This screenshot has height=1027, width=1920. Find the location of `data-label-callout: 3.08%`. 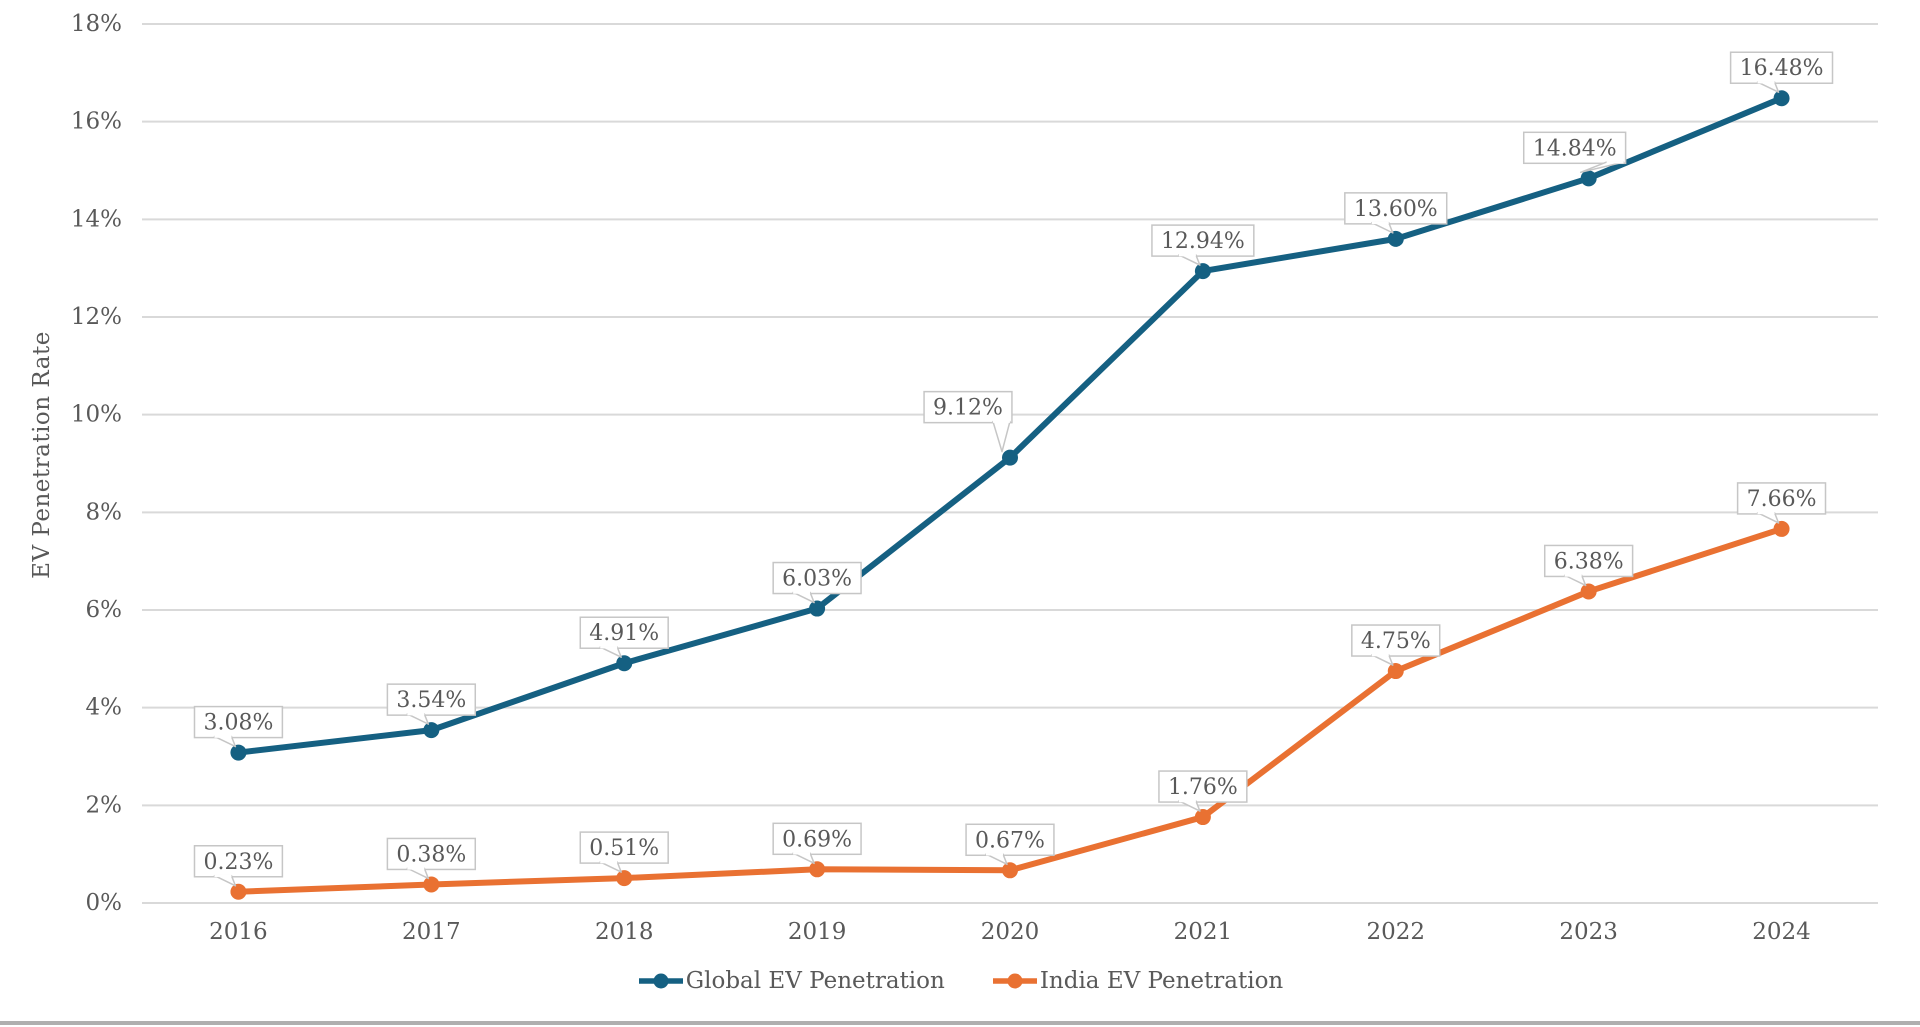

data-label-callout: 3.08% is located at coordinates (238, 726).